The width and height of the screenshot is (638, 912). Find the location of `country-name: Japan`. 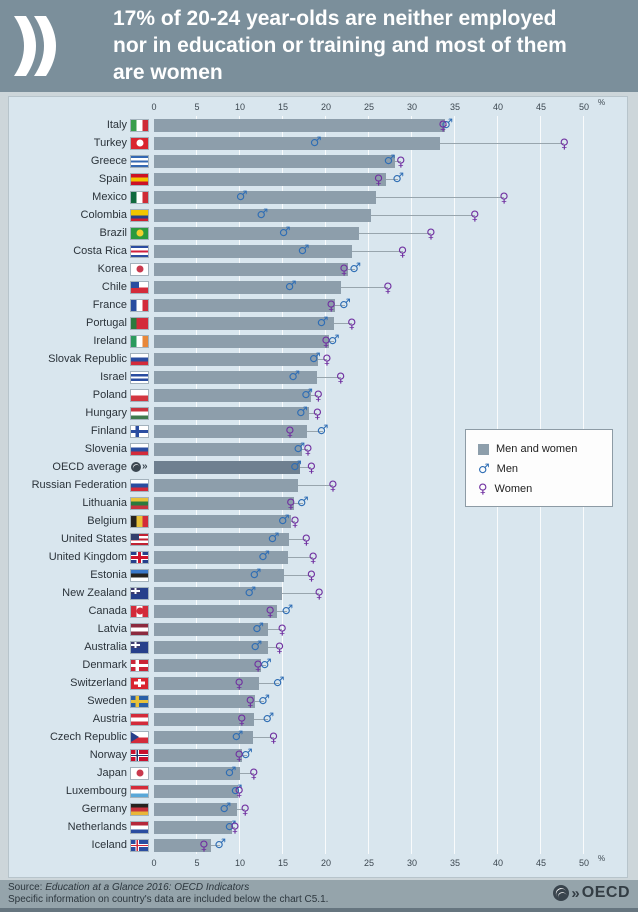

country-name: Japan is located at coordinates (112, 773).